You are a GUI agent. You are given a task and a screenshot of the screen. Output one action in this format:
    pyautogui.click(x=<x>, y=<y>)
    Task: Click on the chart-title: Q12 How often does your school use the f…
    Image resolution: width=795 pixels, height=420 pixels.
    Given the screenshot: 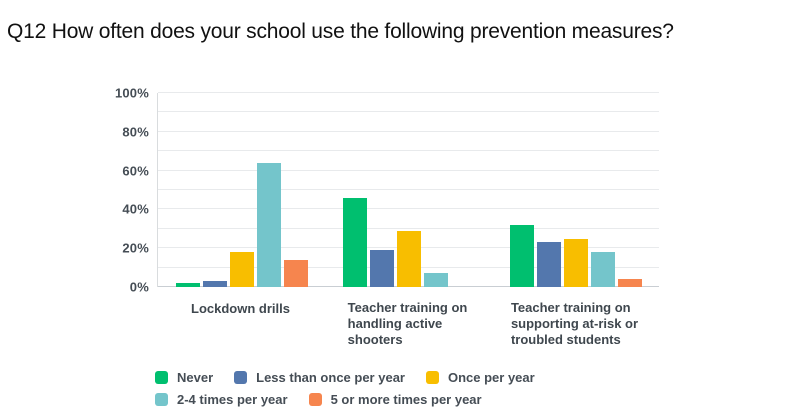 What is the action you would take?
    pyautogui.click(x=340, y=31)
    